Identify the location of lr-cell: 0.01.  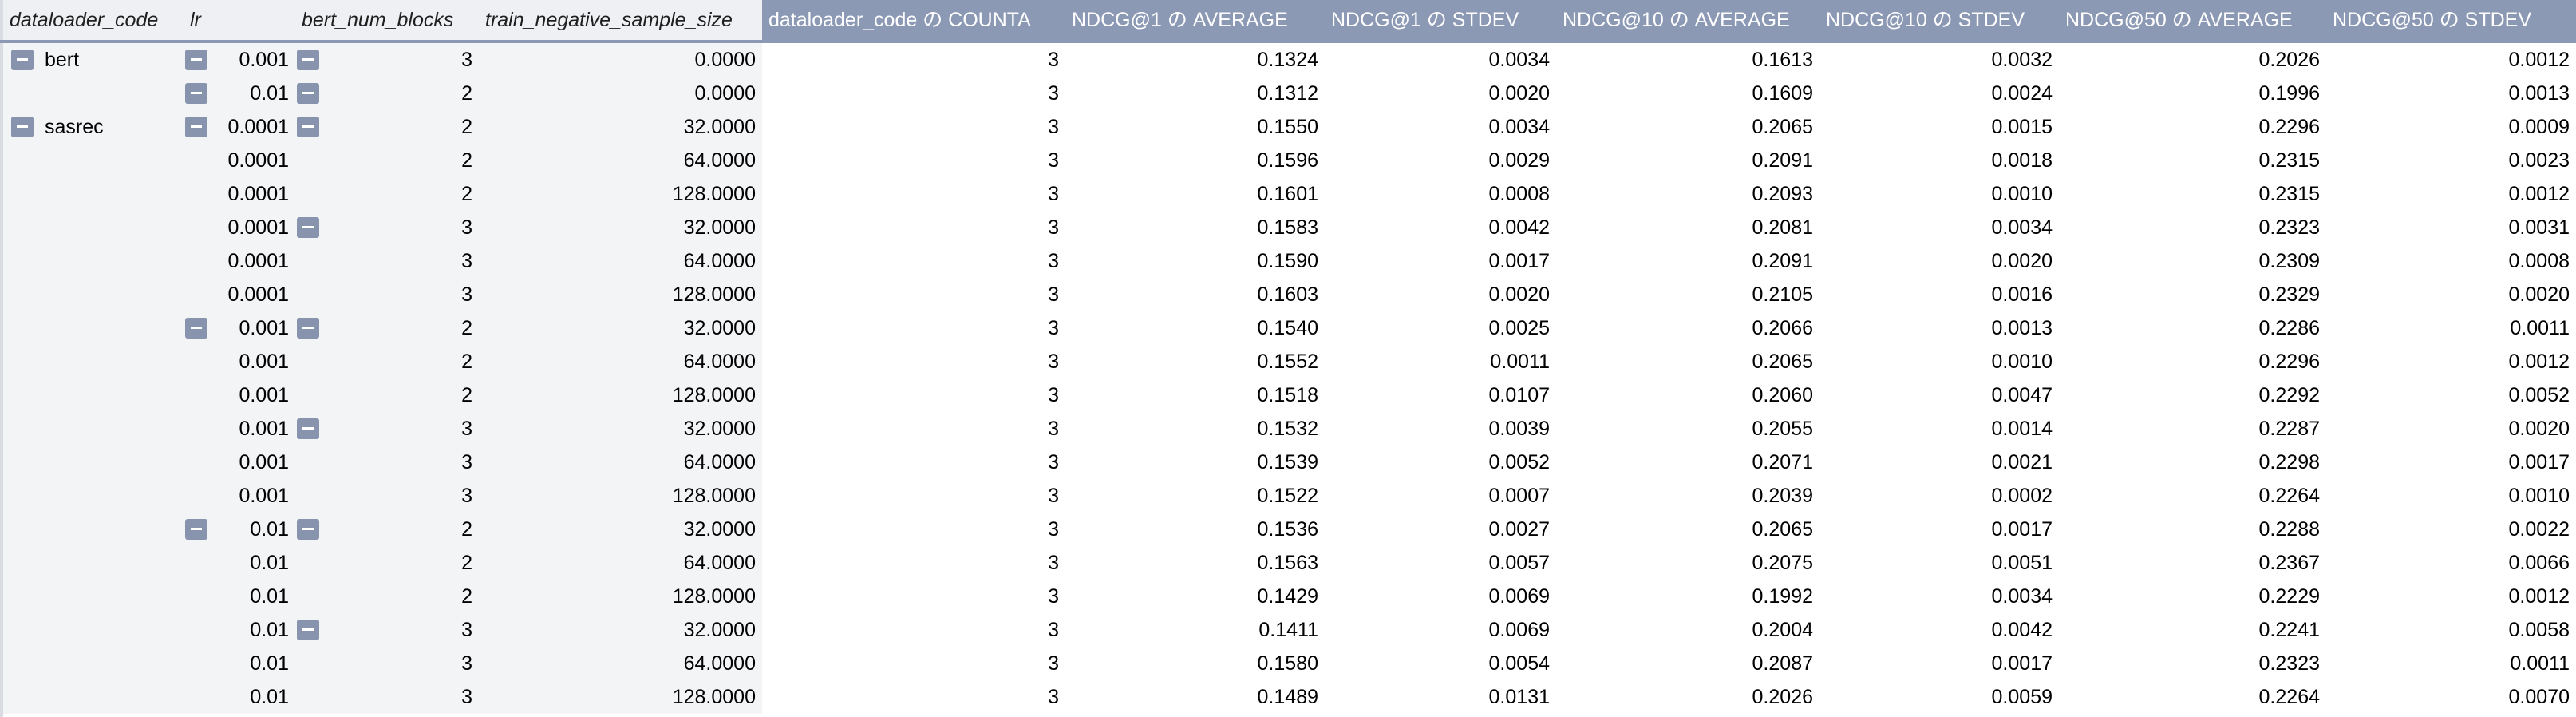
(239, 563).